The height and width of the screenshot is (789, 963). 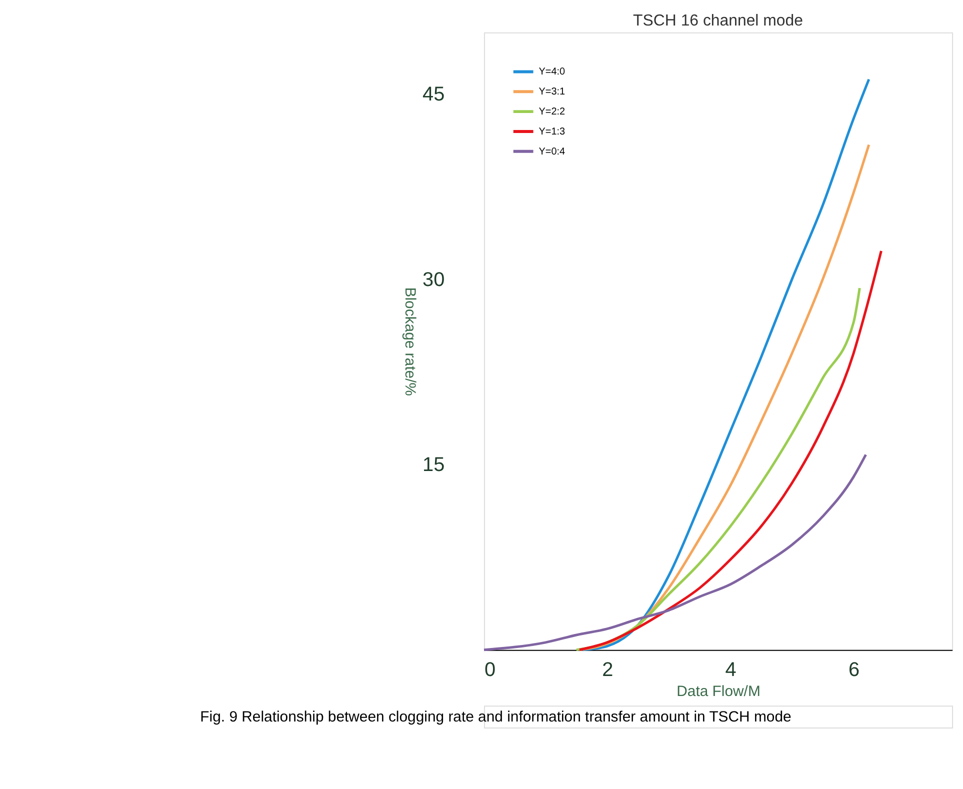 What do you see at coordinates (552, 112) in the screenshot?
I see `legend-label: Y=2:2` at bounding box center [552, 112].